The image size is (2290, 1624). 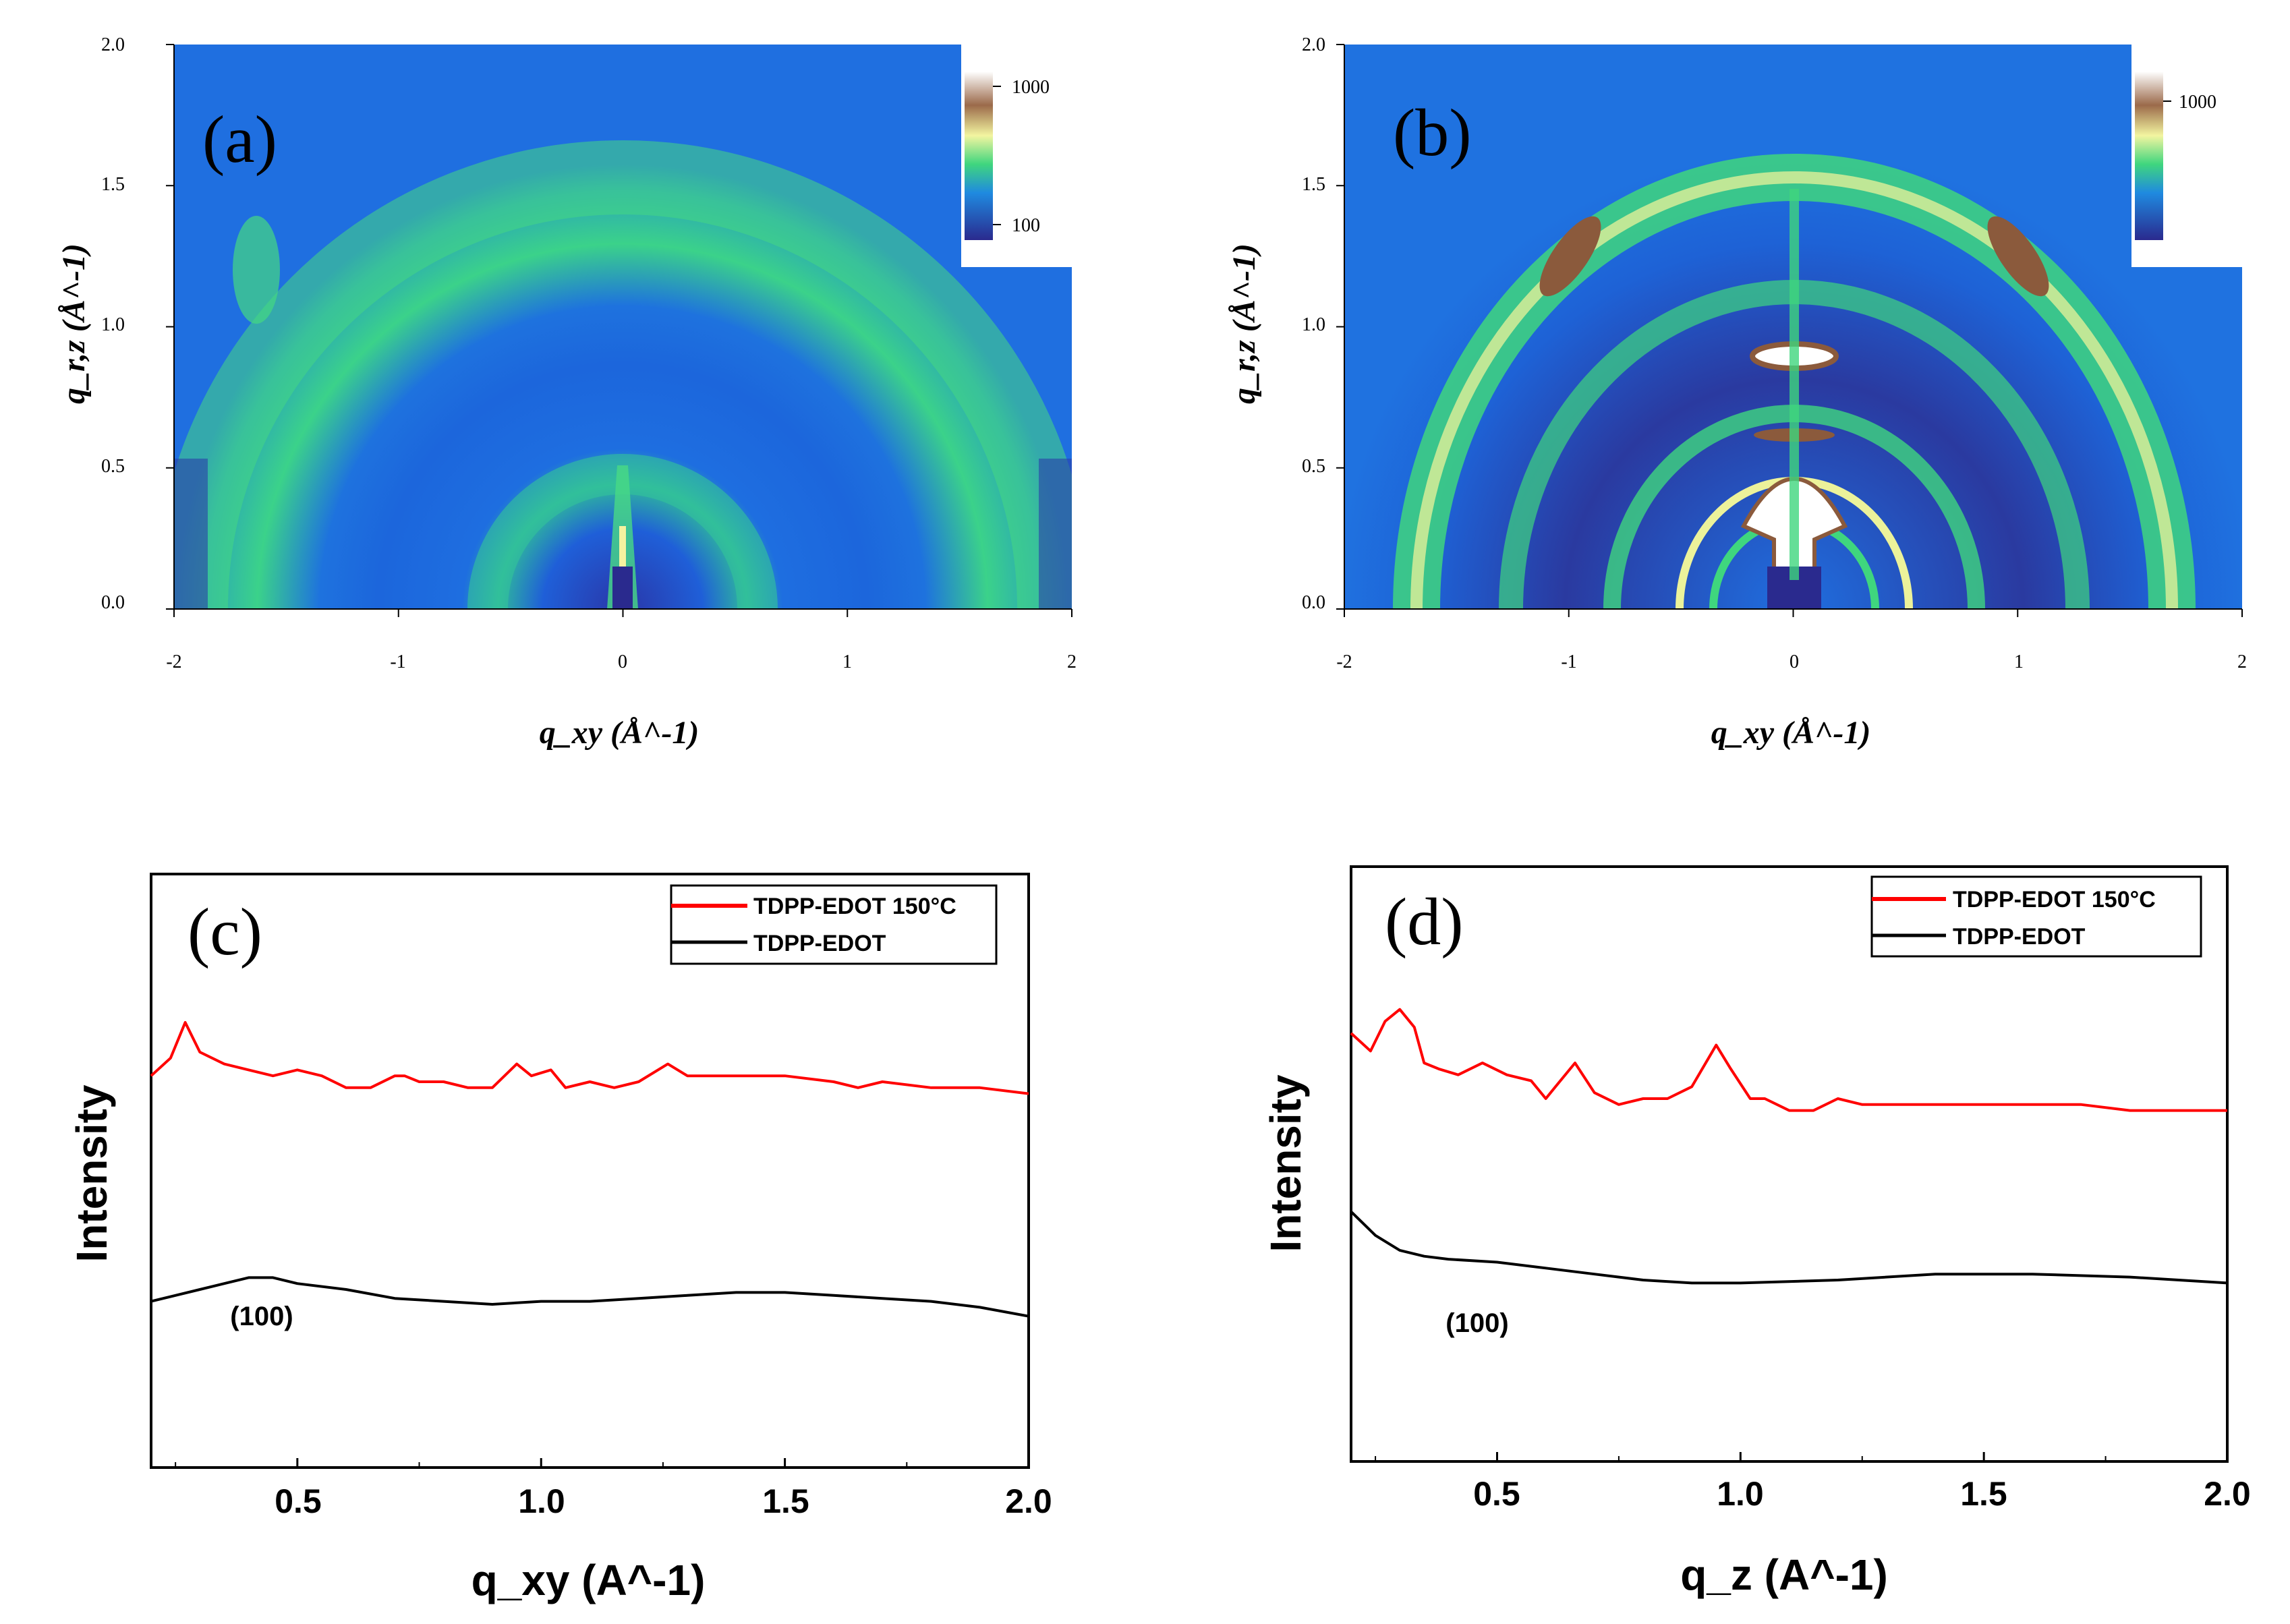 What do you see at coordinates (1570, 256) in the screenshot?
I see `hotspot-b-left` at bounding box center [1570, 256].